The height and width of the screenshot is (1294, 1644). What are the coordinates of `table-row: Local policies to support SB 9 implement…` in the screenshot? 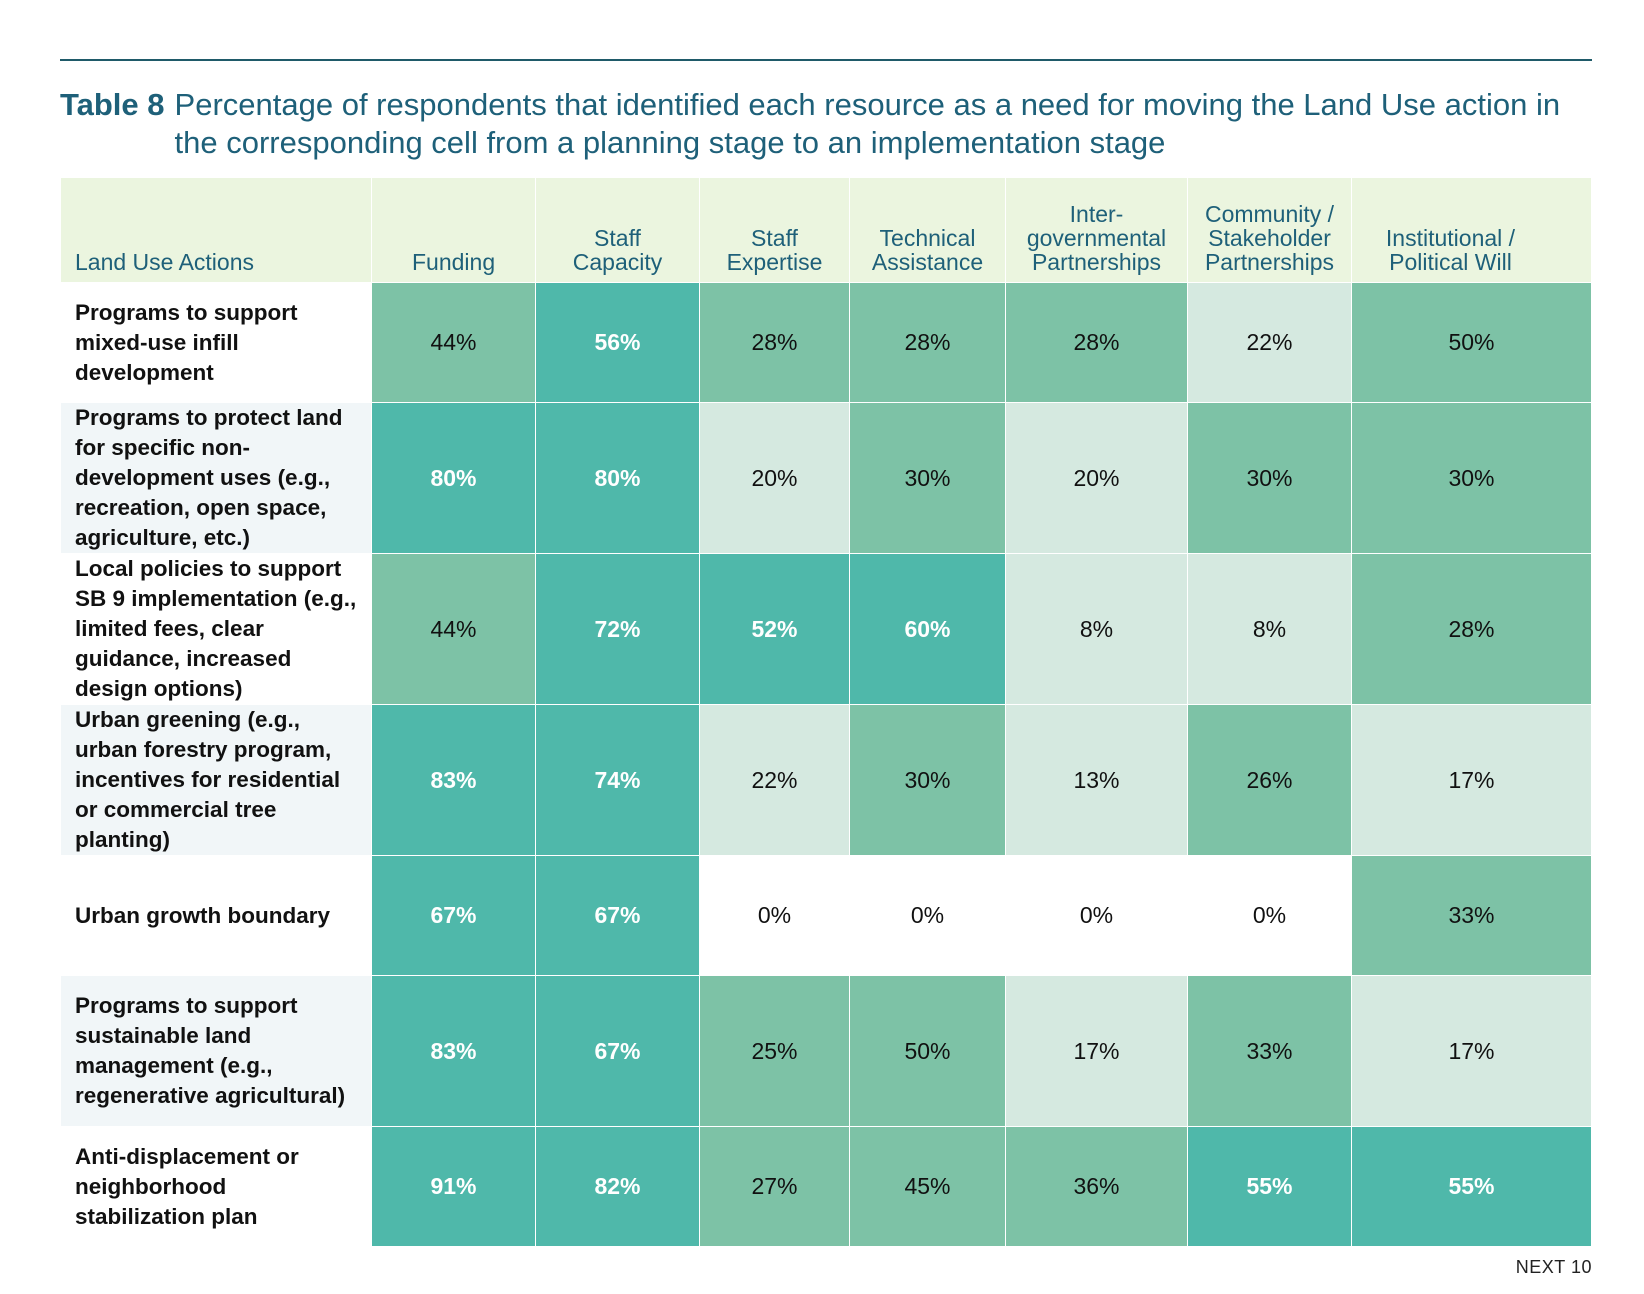 It's located at (826, 629).